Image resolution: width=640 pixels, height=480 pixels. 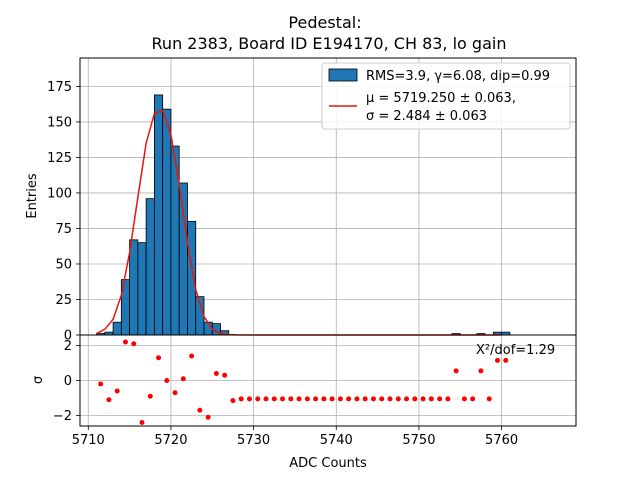 I want to click on residual-y-ticks: −2 0 2, so click(x=66, y=381).